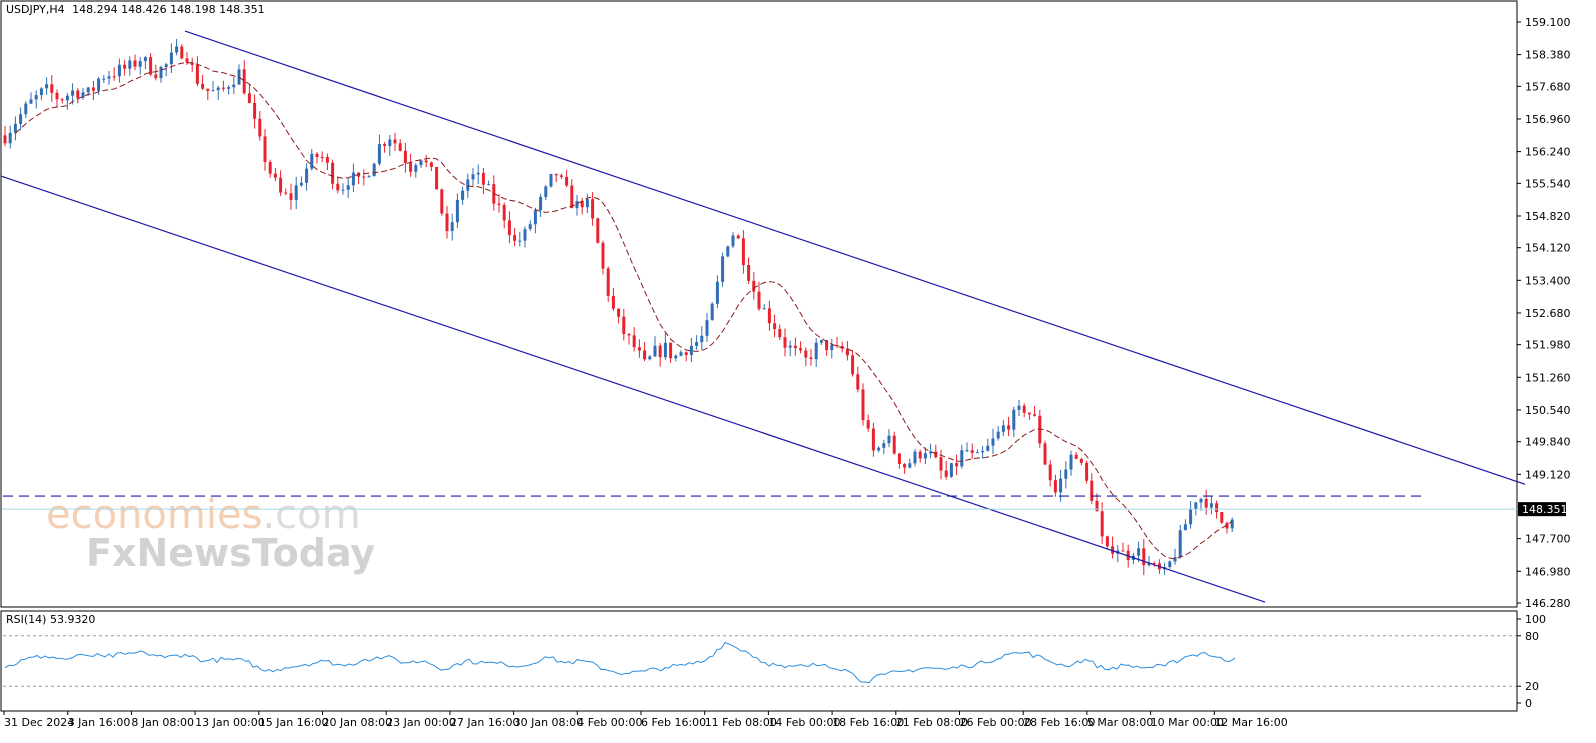  Describe the element at coordinates (230, 722) in the screenshot. I see `time-tick-label: 13 Jan 00:00` at that location.